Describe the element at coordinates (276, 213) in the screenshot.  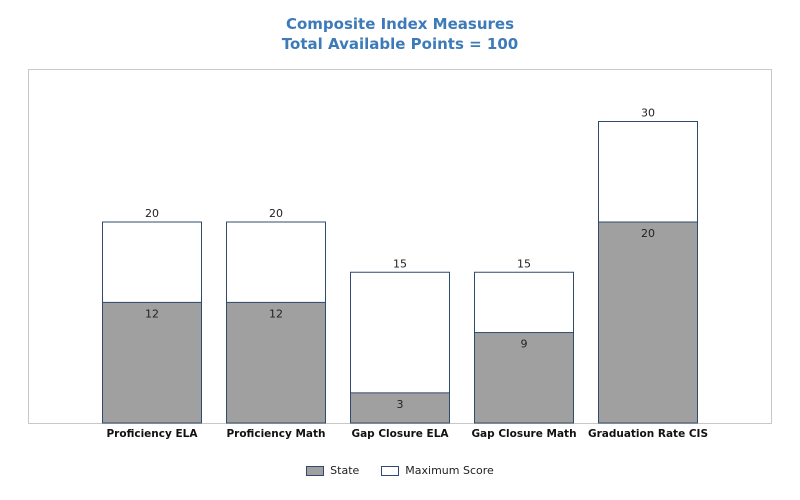
I see `data-label-maximum-score-proficiency-math: 20` at that location.